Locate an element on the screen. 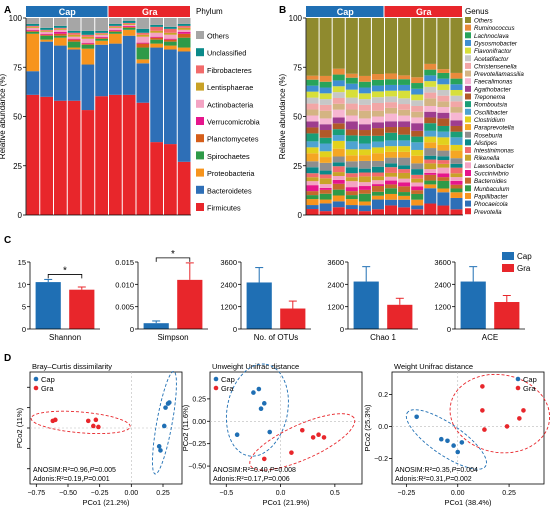  y-tick-label: 25 is located at coordinates (297, 166).